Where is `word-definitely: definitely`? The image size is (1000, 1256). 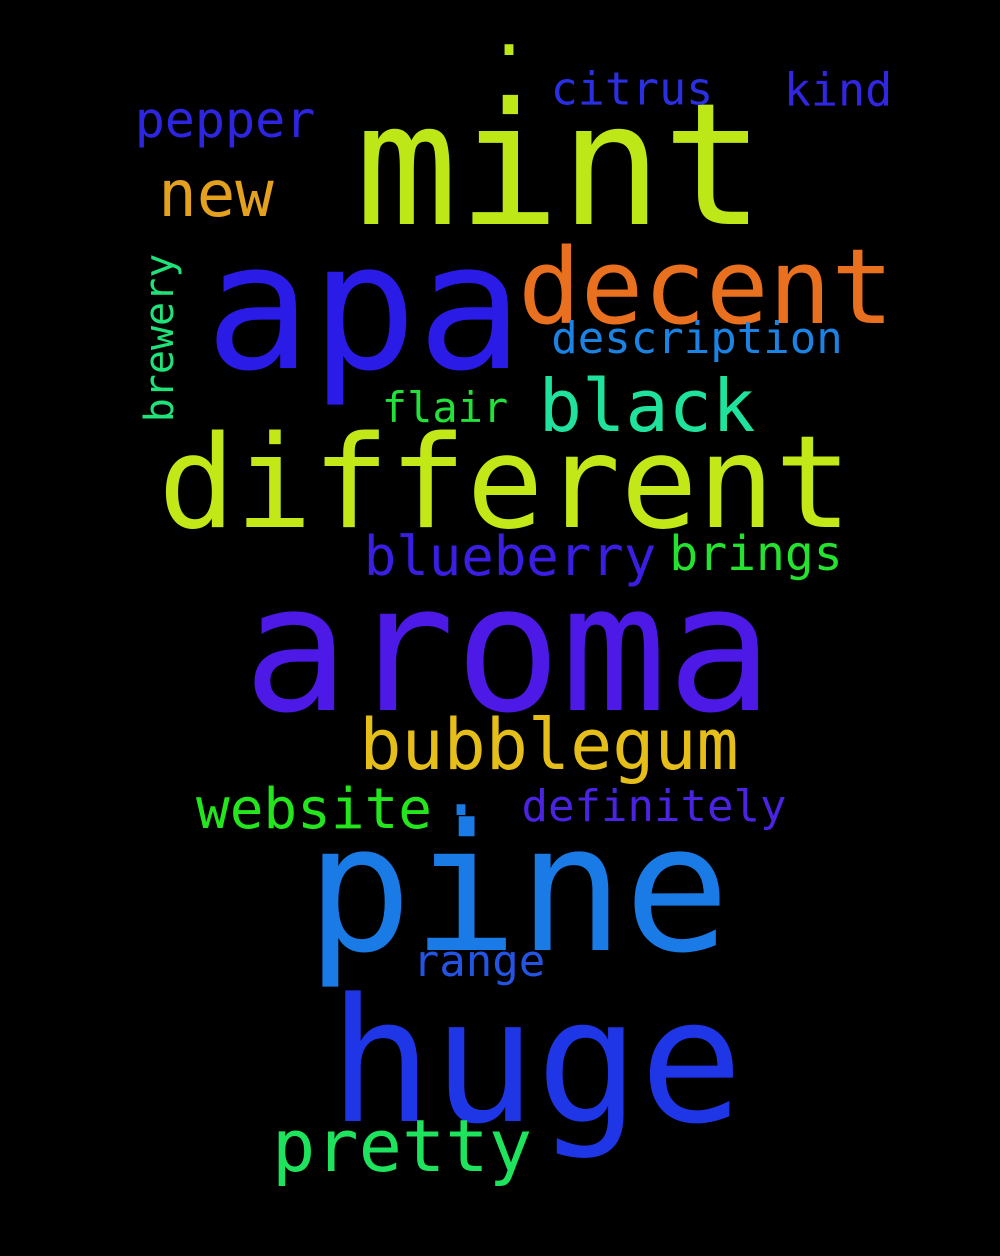 word-definitely: definitely is located at coordinates (654, 806).